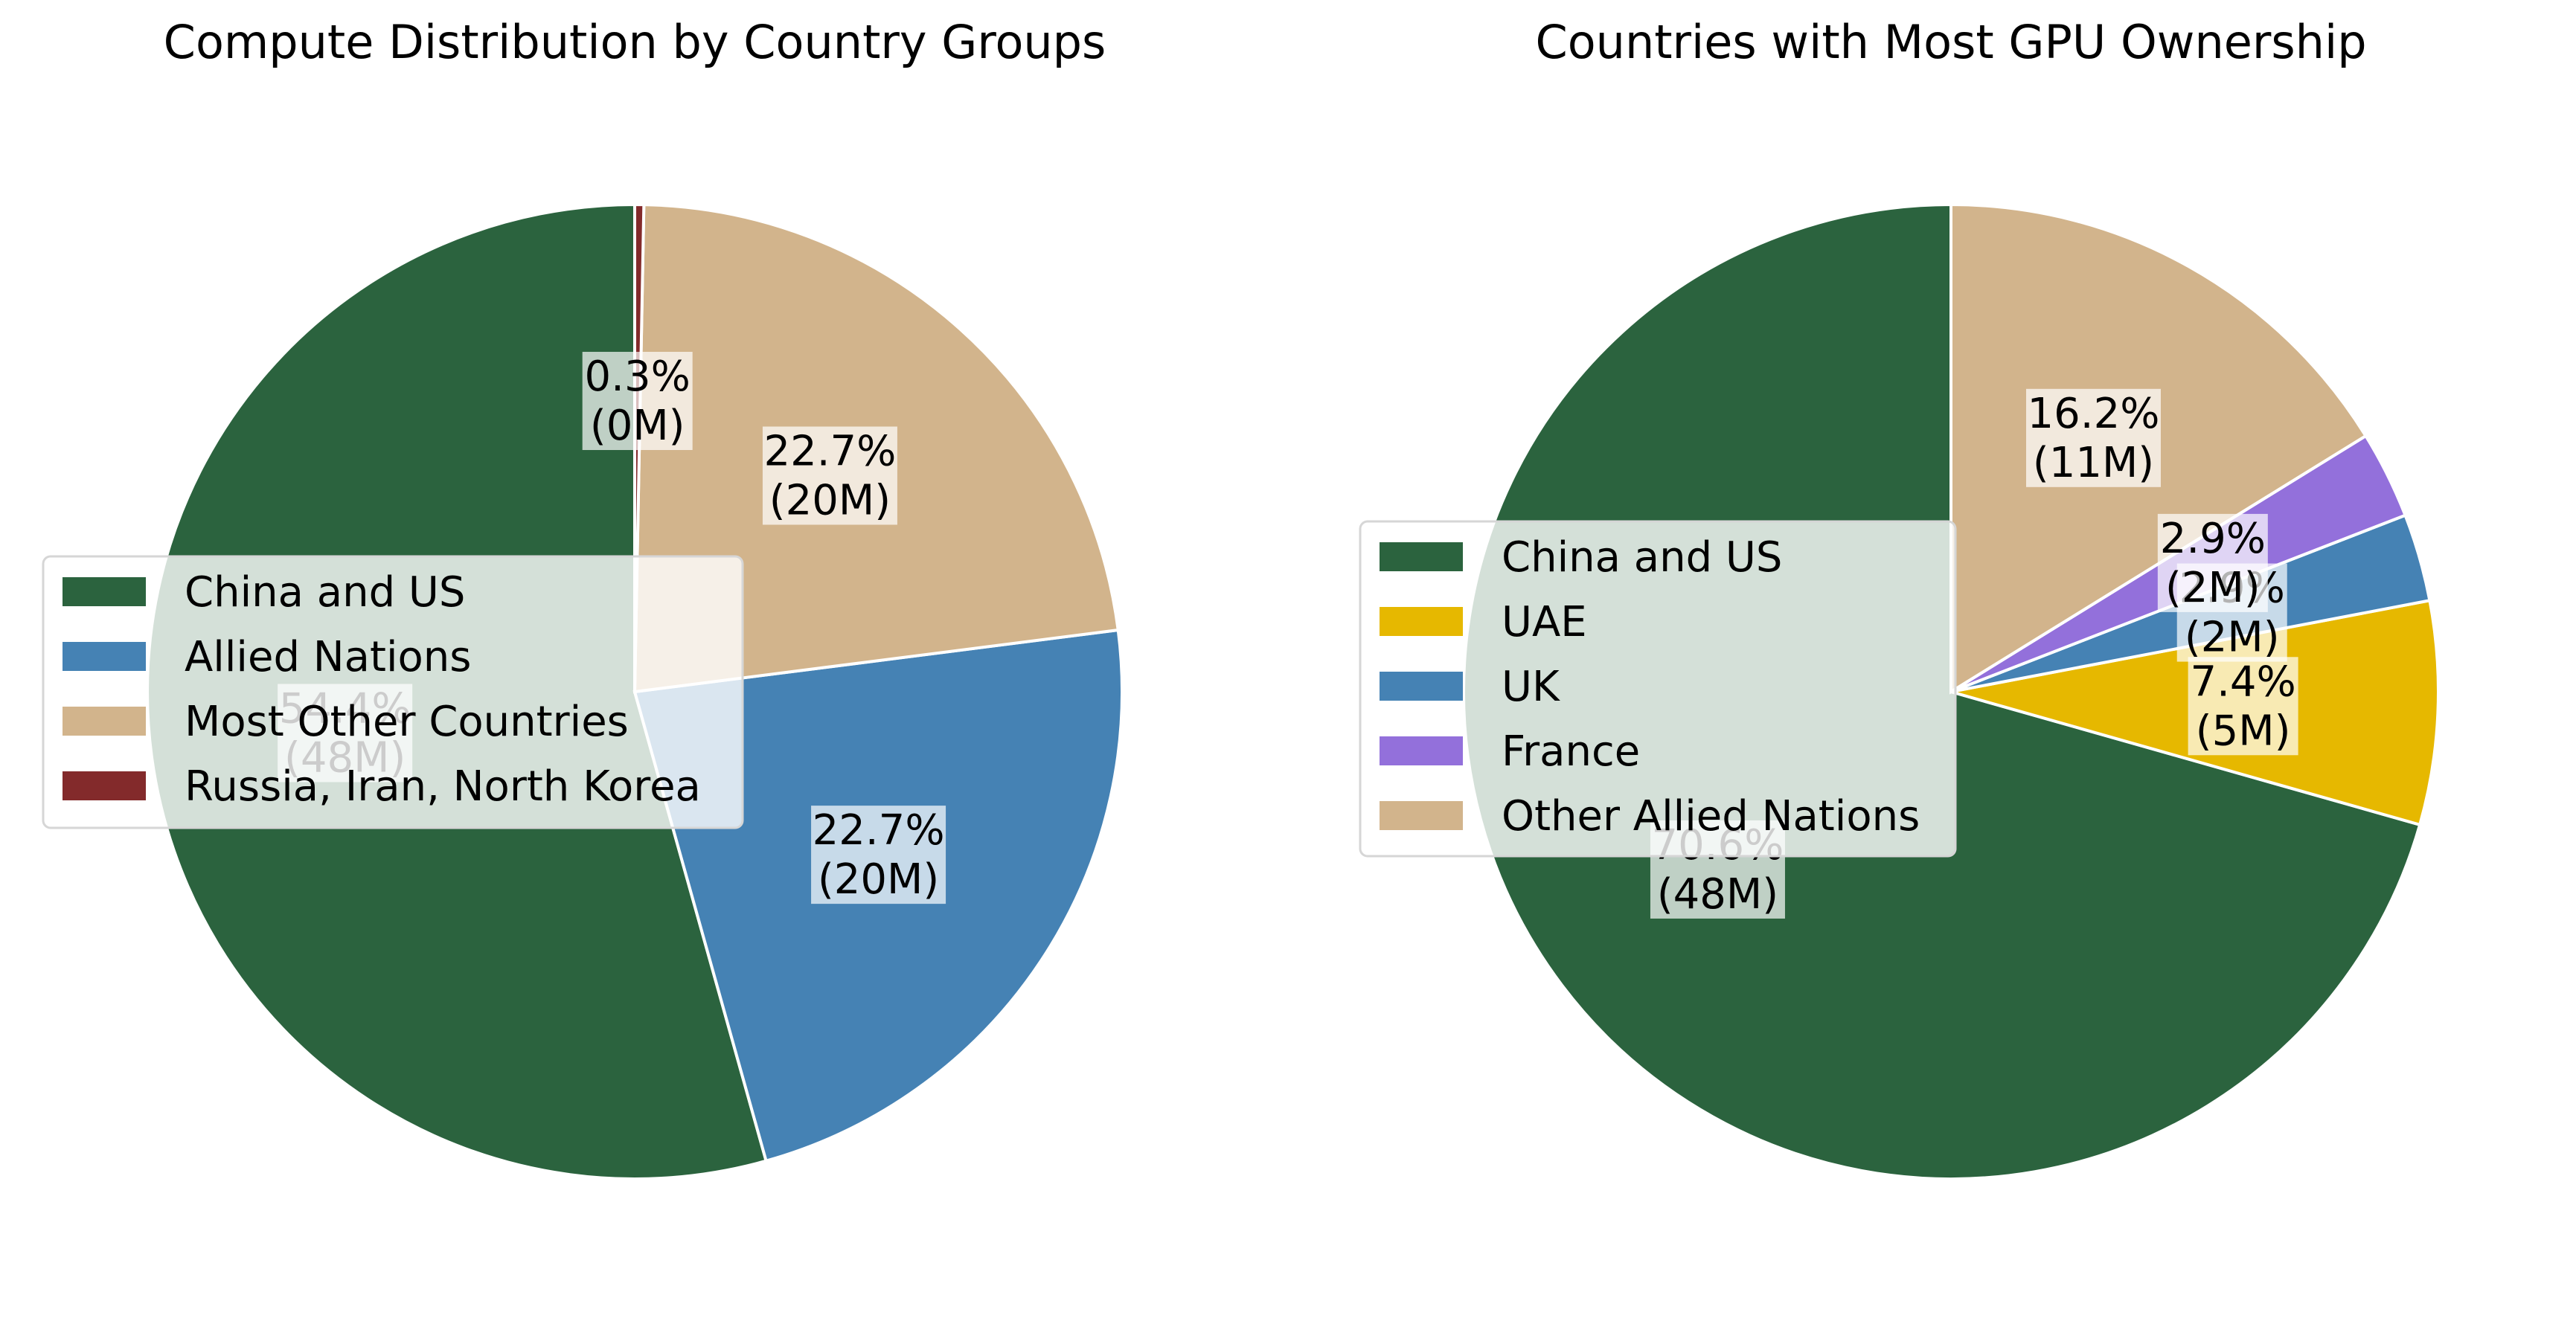 This screenshot has width=2576, height=1324. Describe the element at coordinates (1718, 894) in the screenshot. I see `slice-count-label: (48M)` at that location.